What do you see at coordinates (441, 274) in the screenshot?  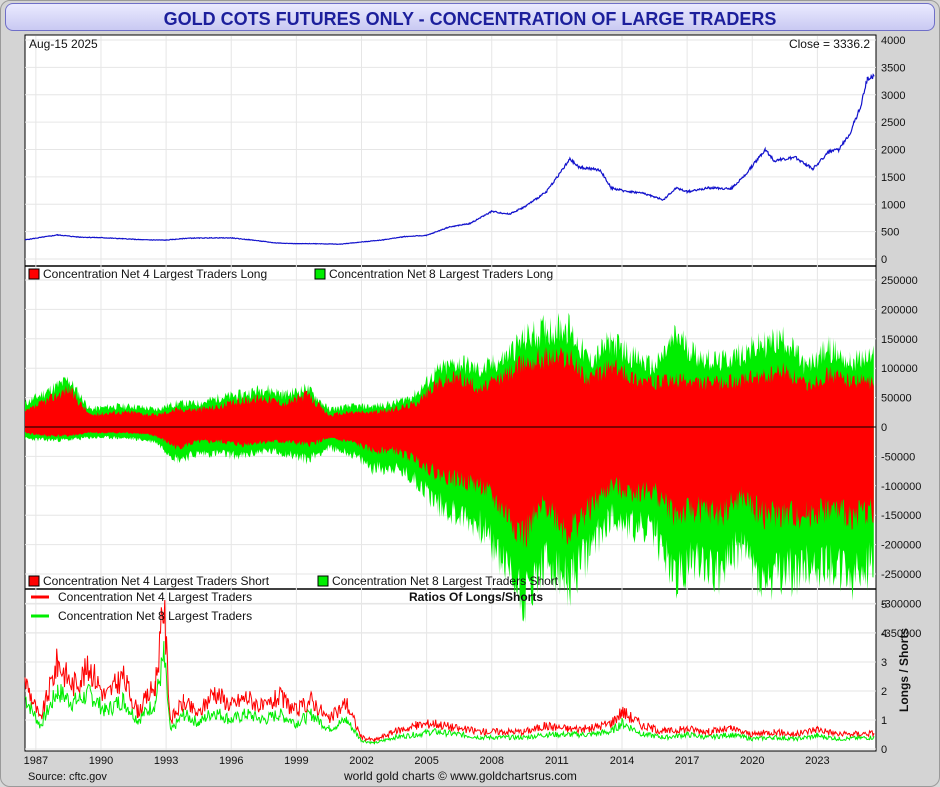 I see `legend-net8-long-label: Concentration Net 8 Largest Traders Long` at bounding box center [441, 274].